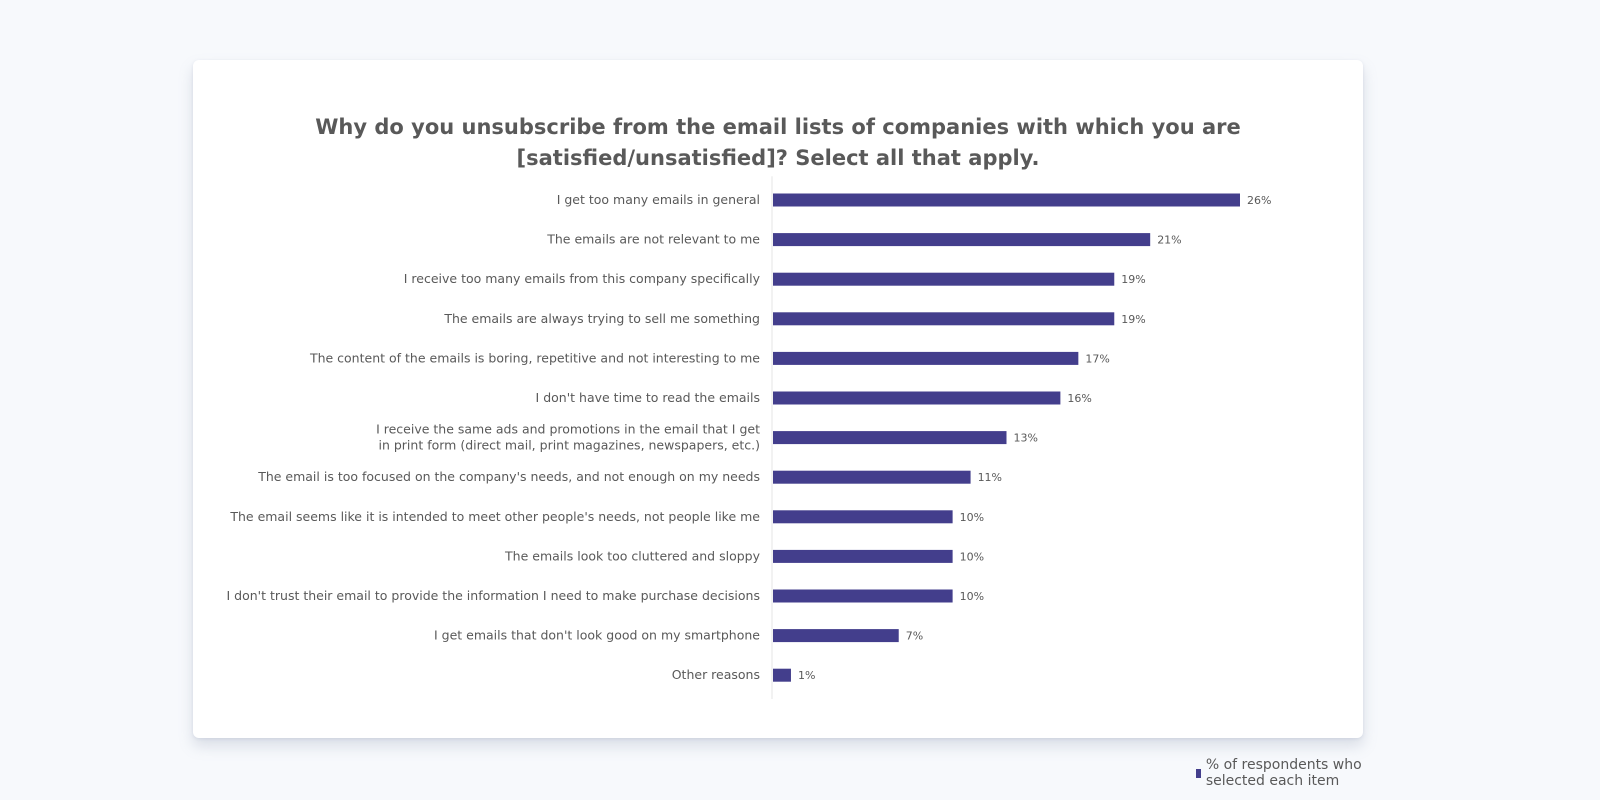 The width and height of the screenshot is (1600, 800). Describe the element at coordinates (658, 199) in the screenshot. I see `category-label: I get too many emails in general` at that location.